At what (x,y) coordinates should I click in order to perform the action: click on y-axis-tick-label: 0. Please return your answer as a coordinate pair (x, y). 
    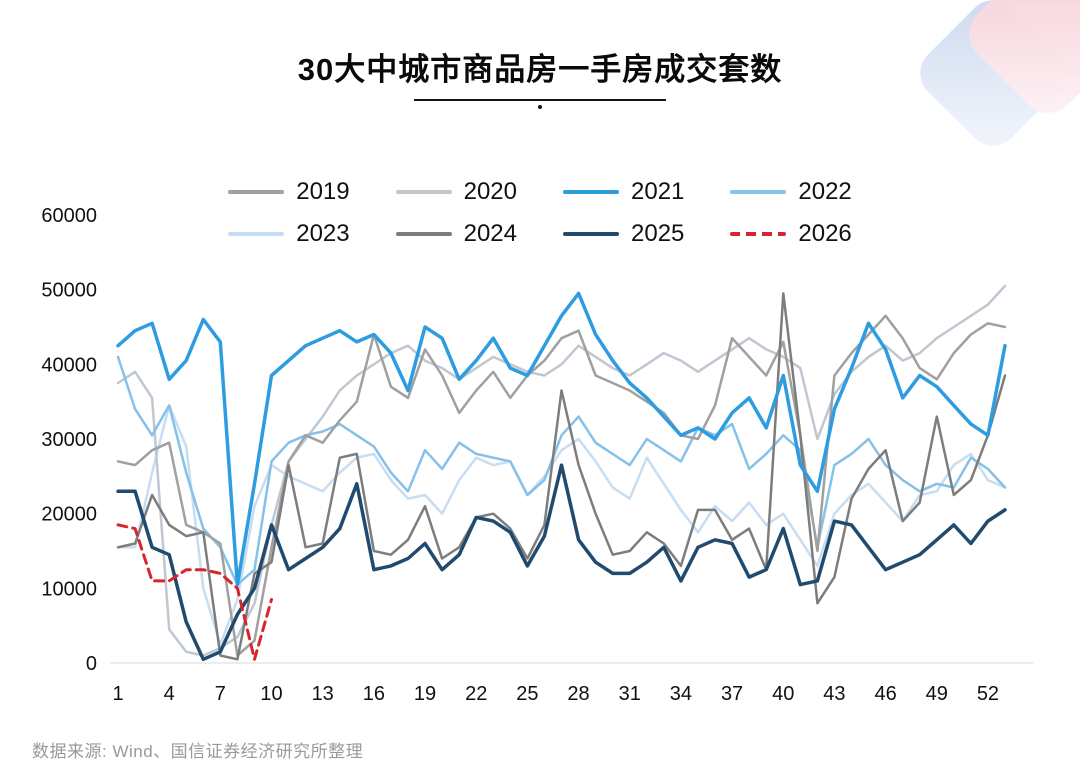
    Looking at the image, I should click on (91, 664).